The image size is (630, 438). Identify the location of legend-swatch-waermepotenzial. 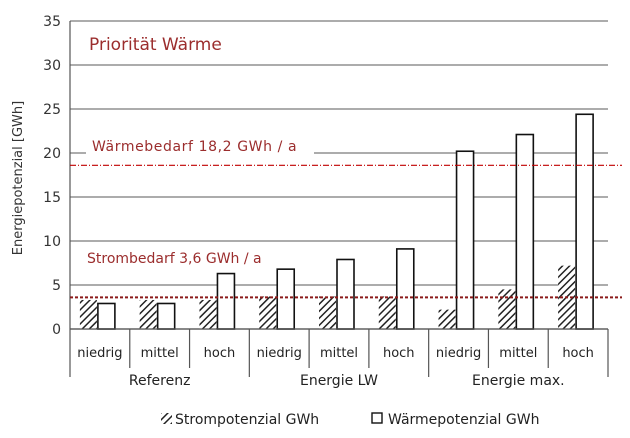
(377, 418).